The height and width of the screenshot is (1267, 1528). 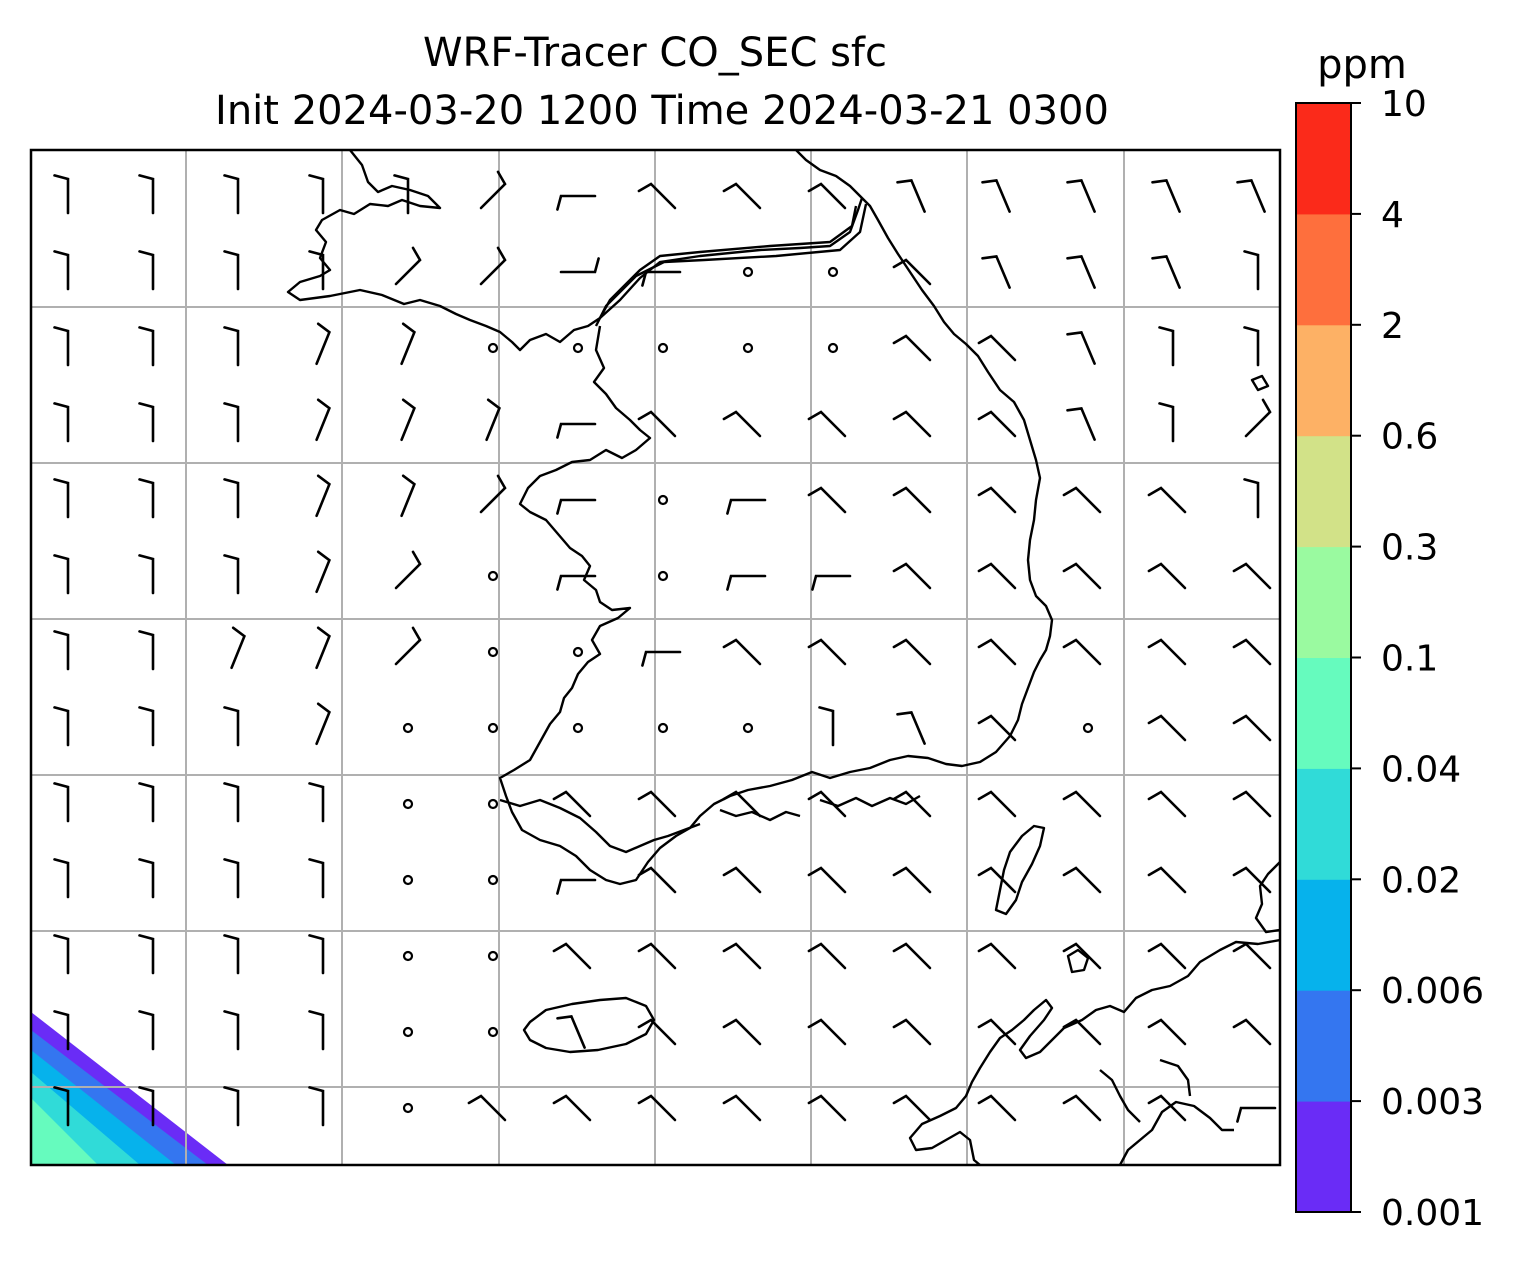 I want to click on colorbar-tick-label: 10, so click(x=1404, y=104).